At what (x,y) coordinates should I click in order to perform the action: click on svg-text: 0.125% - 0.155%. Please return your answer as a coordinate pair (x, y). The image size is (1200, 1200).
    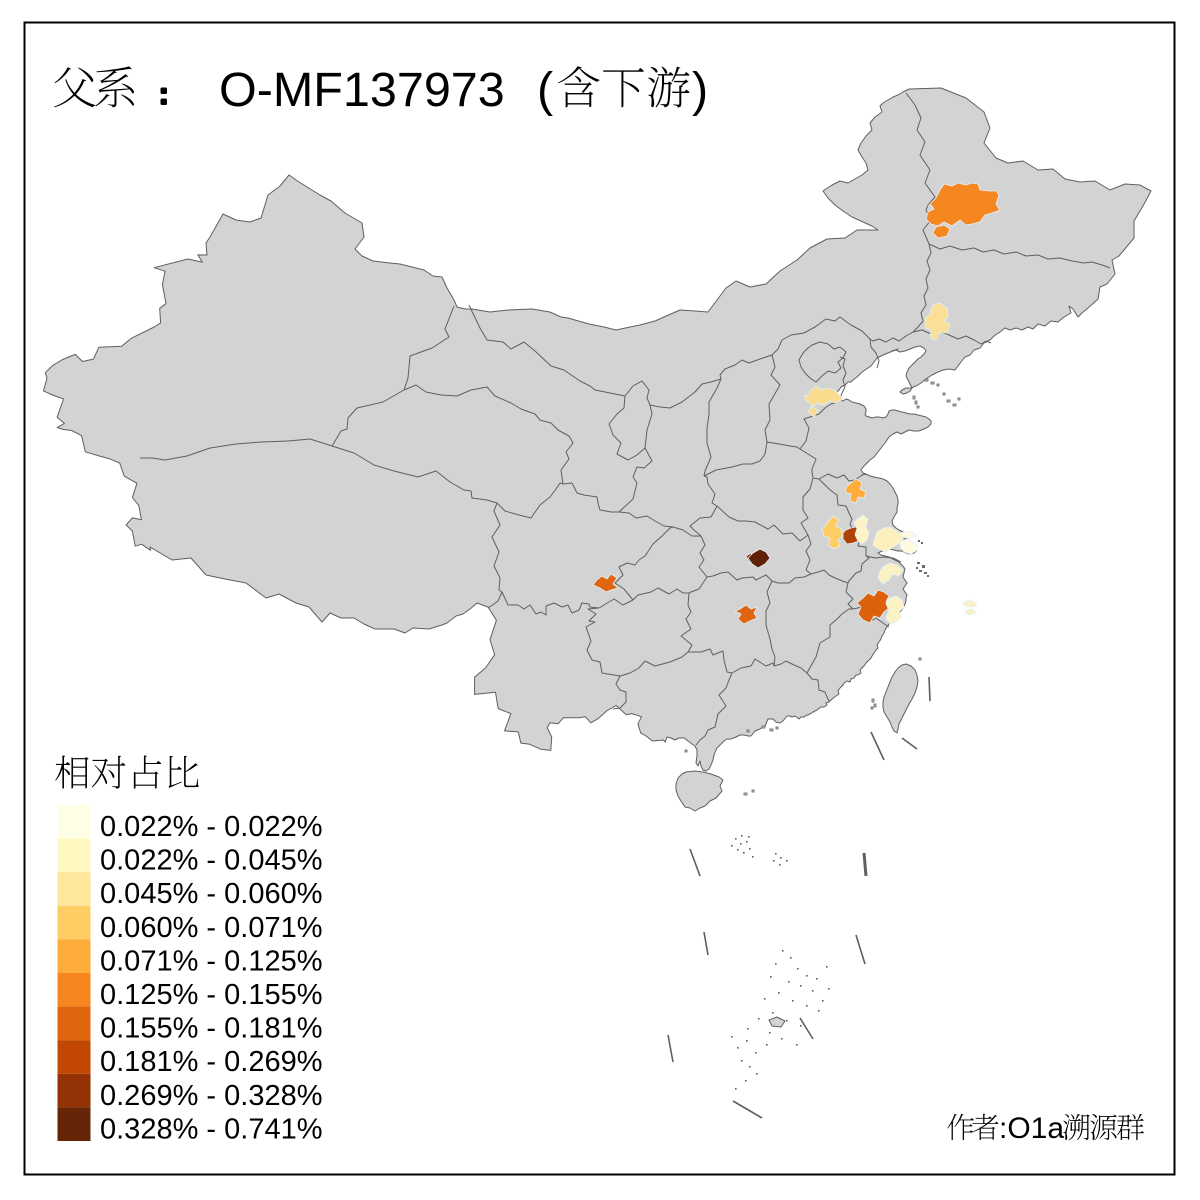
    Looking at the image, I should click on (211, 995).